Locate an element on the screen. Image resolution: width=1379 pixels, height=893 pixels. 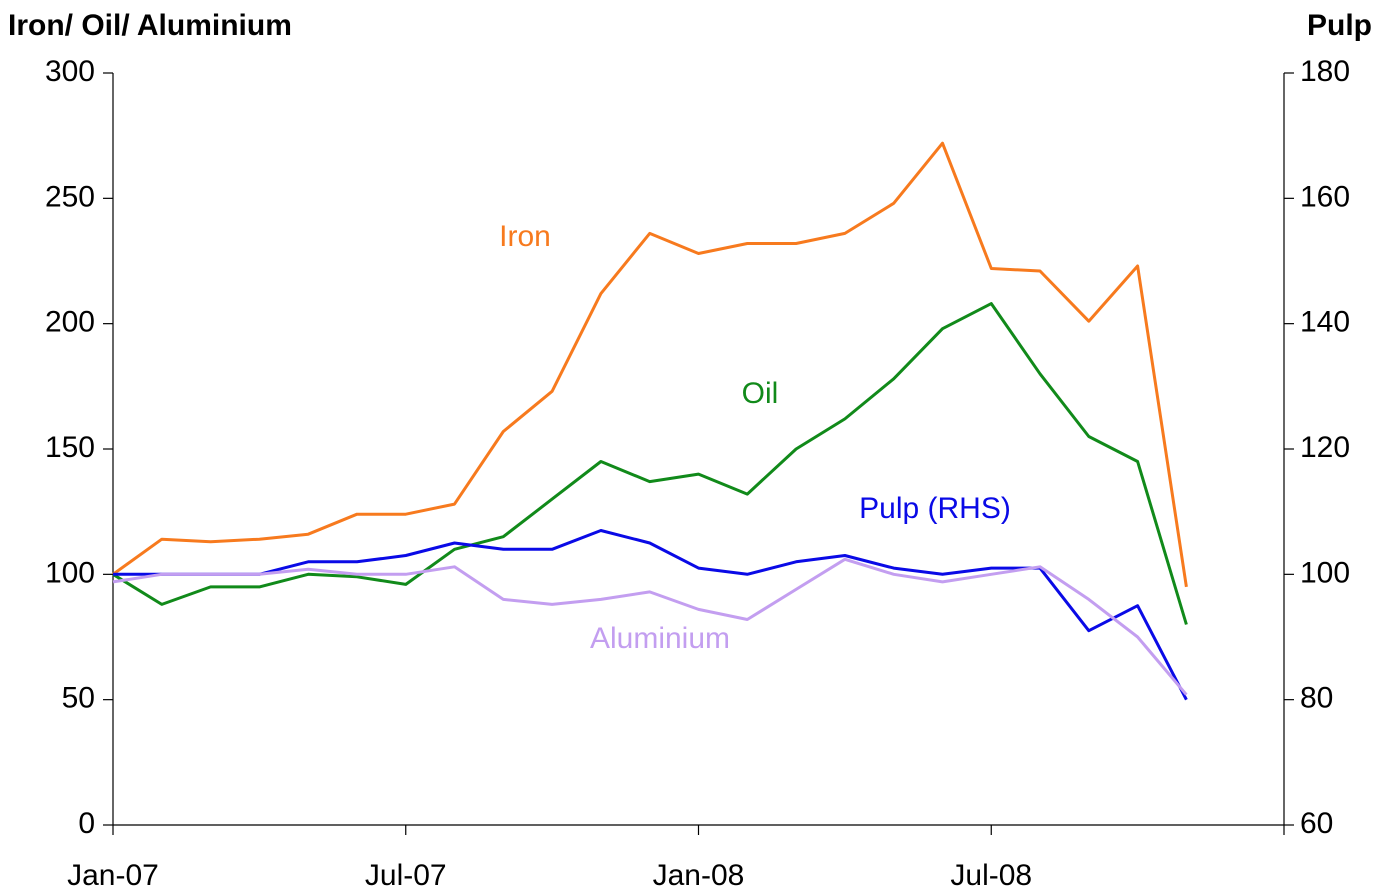
y2-tick-label: 180 is located at coordinates (1325, 71).